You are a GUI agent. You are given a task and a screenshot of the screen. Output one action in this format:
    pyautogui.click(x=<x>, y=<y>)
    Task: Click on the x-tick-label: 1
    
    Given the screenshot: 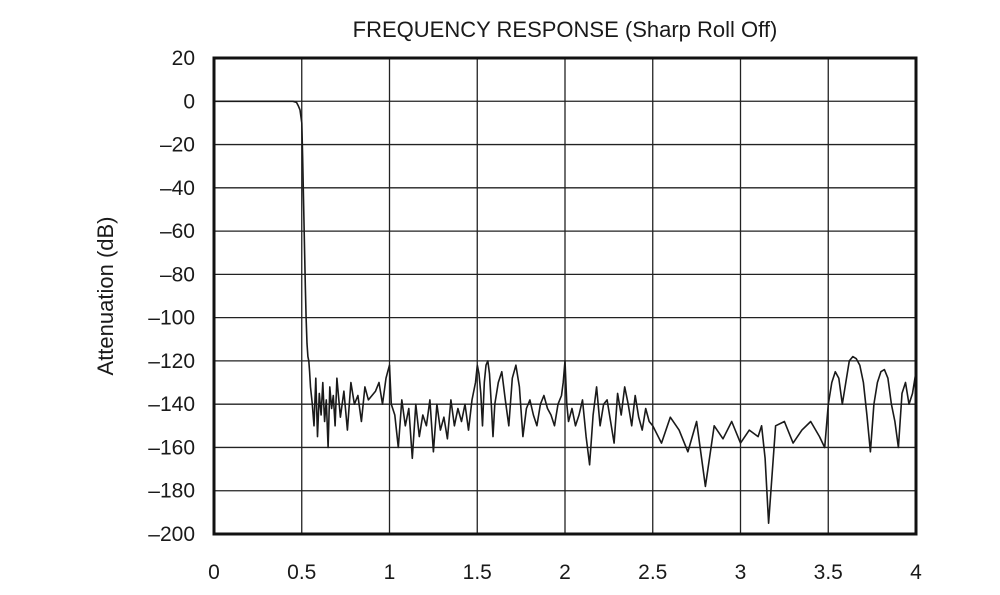 What is the action you would take?
    pyautogui.click(x=390, y=572)
    